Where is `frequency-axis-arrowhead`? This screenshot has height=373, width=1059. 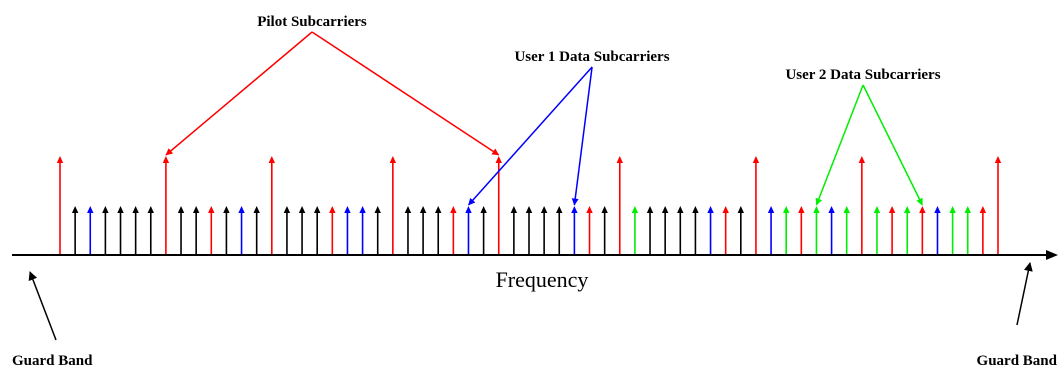
frequency-axis-arrowhead is located at coordinates (1052, 255).